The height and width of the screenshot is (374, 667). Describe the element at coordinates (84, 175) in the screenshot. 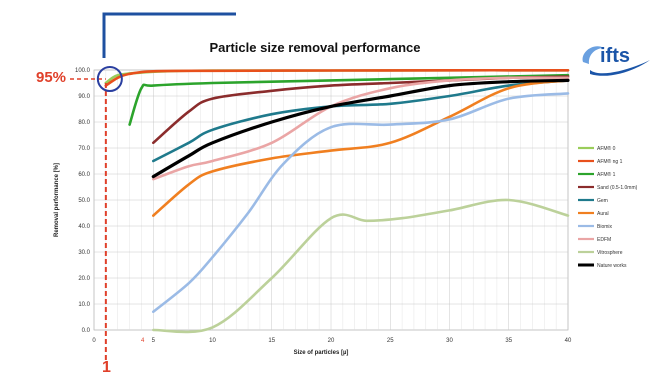

I see `y-tick-label: 60.0` at that location.